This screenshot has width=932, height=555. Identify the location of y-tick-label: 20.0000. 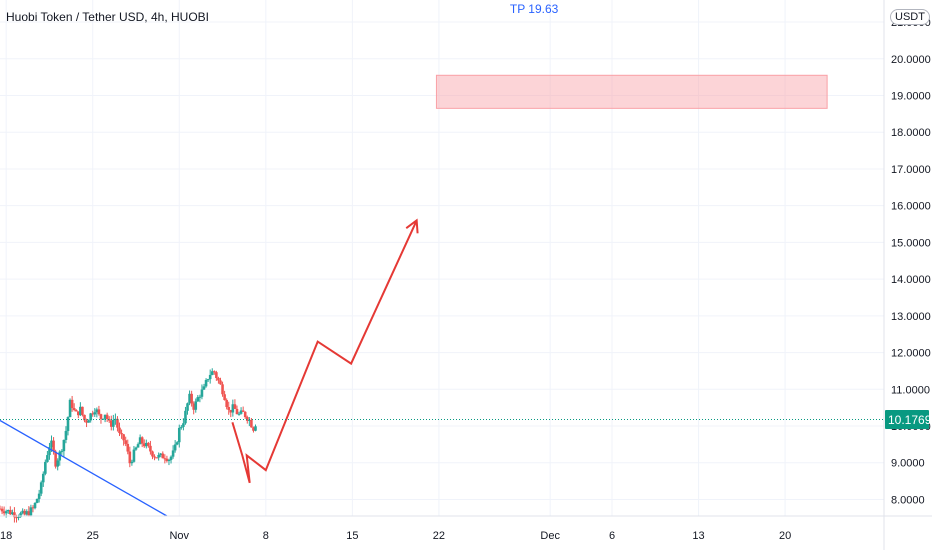
(911, 60).